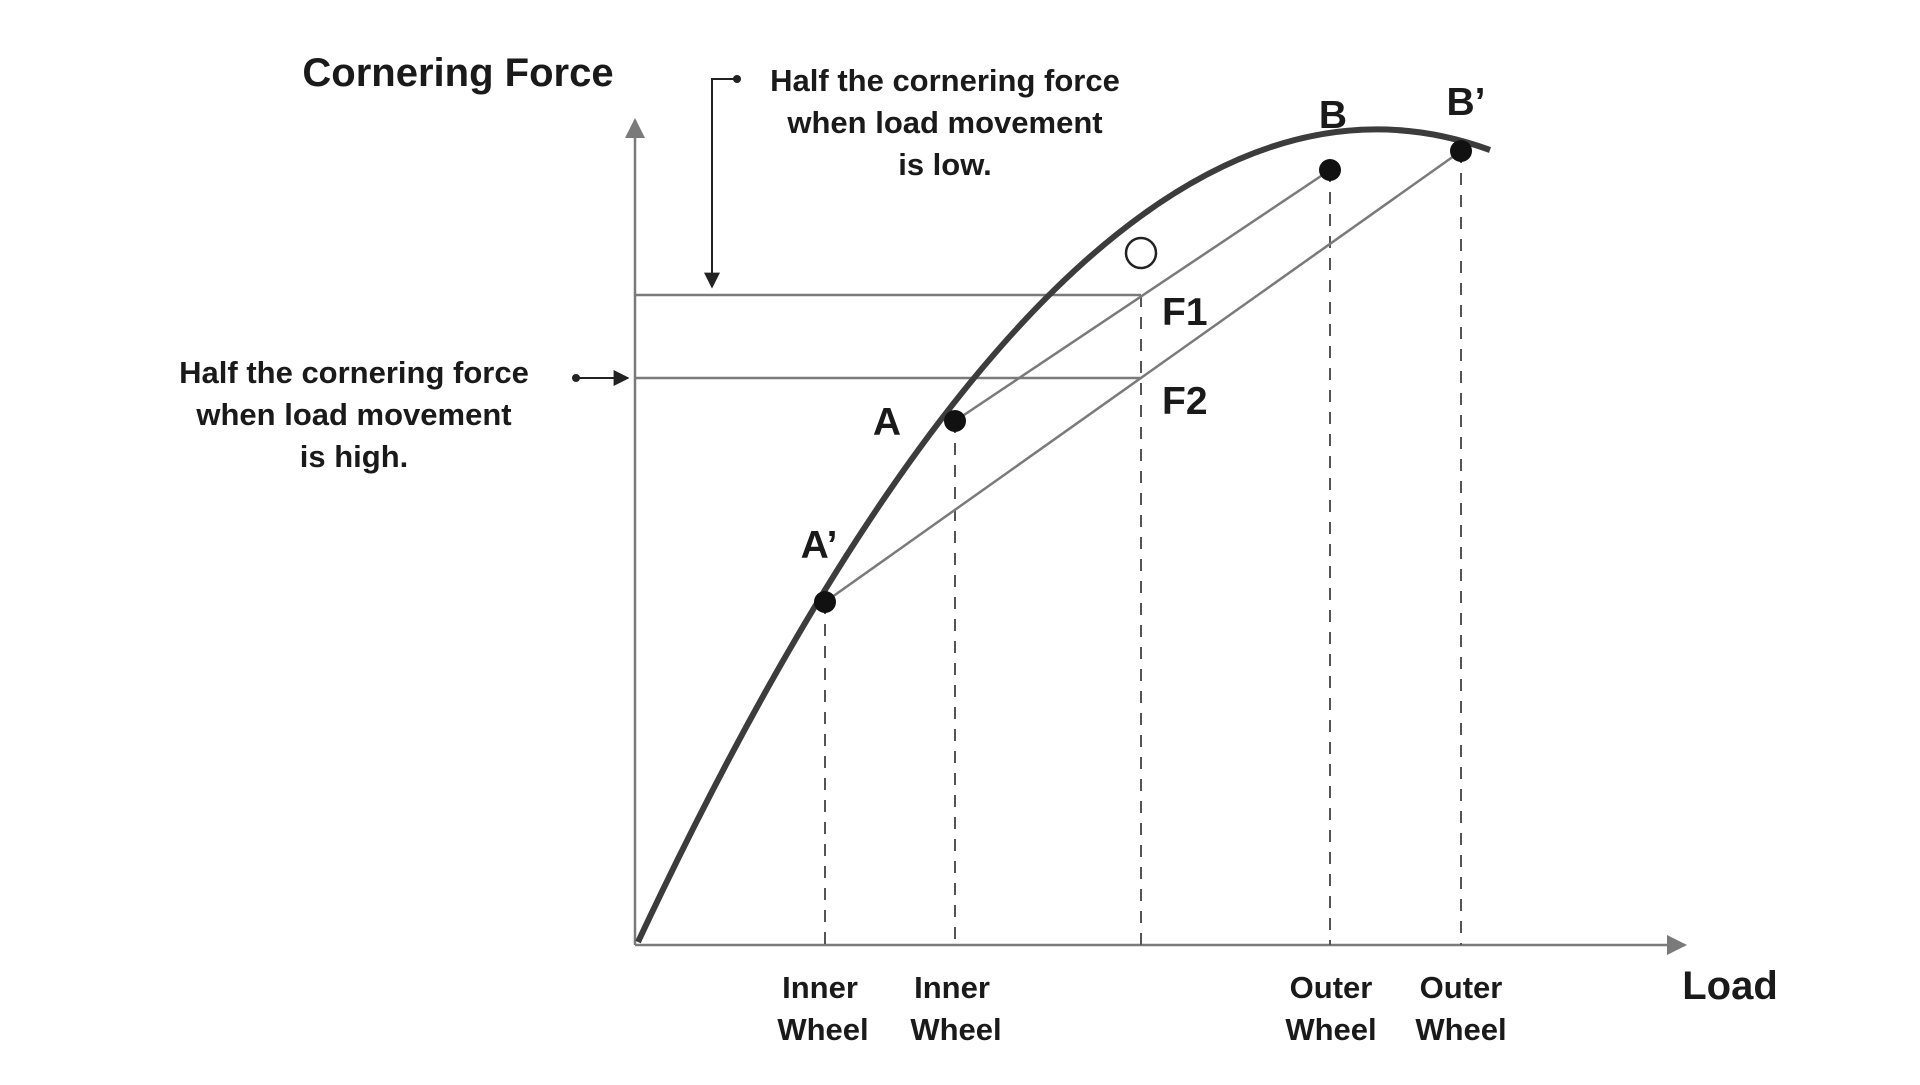 The width and height of the screenshot is (1920, 1085). Describe the element at coordinates (825, 602) in the screenshot. I see `point-a-prime` at that location.